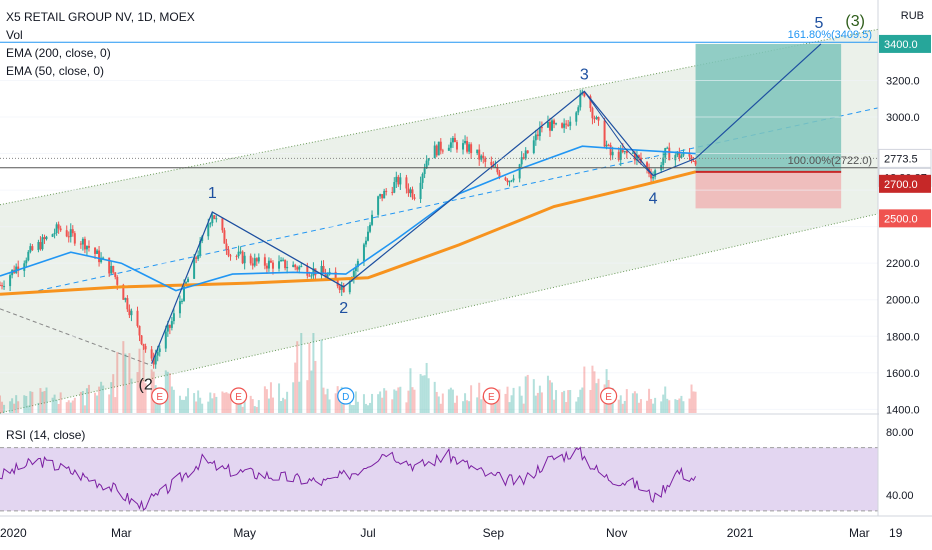 The height and width of the screenshot is (550, 932). Describe the element at coordinates (901, 219) in the screenshot. I see `price-tag-text: 2500.0` at that location.